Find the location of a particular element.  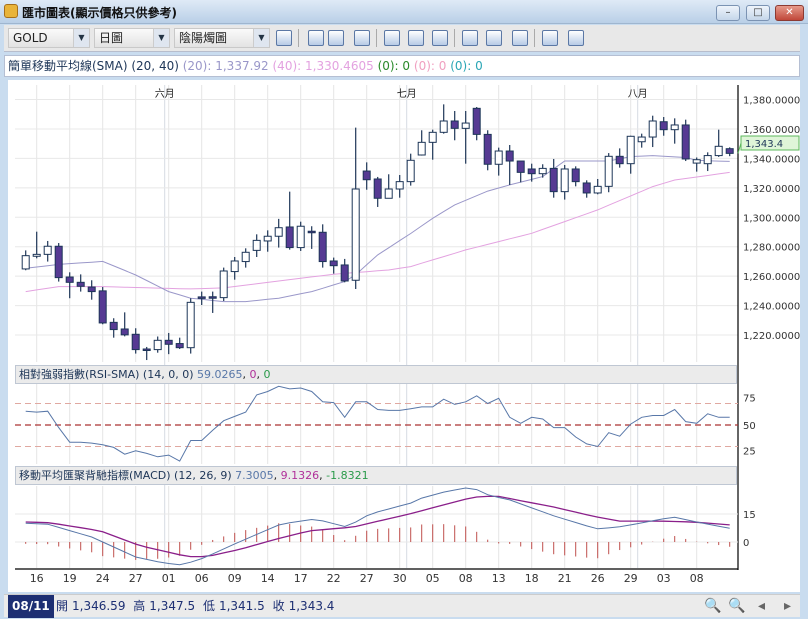

sma-extra-2: (0): 0 is located at coordinates (430, 66).